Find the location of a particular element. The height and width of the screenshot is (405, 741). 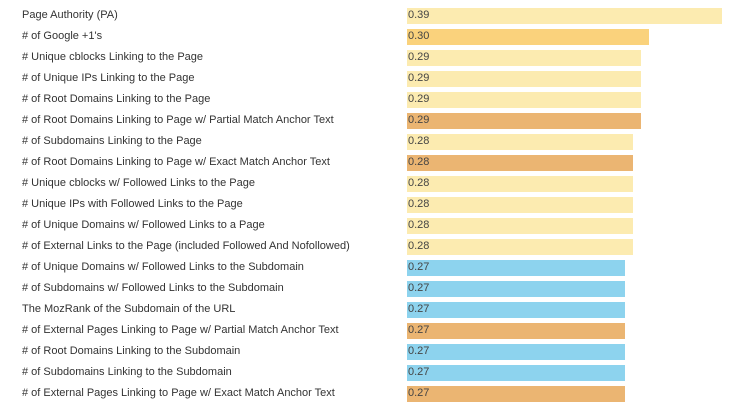

category-label: # of Subdomains Linking to the Page is located at coordinates (112, 141).